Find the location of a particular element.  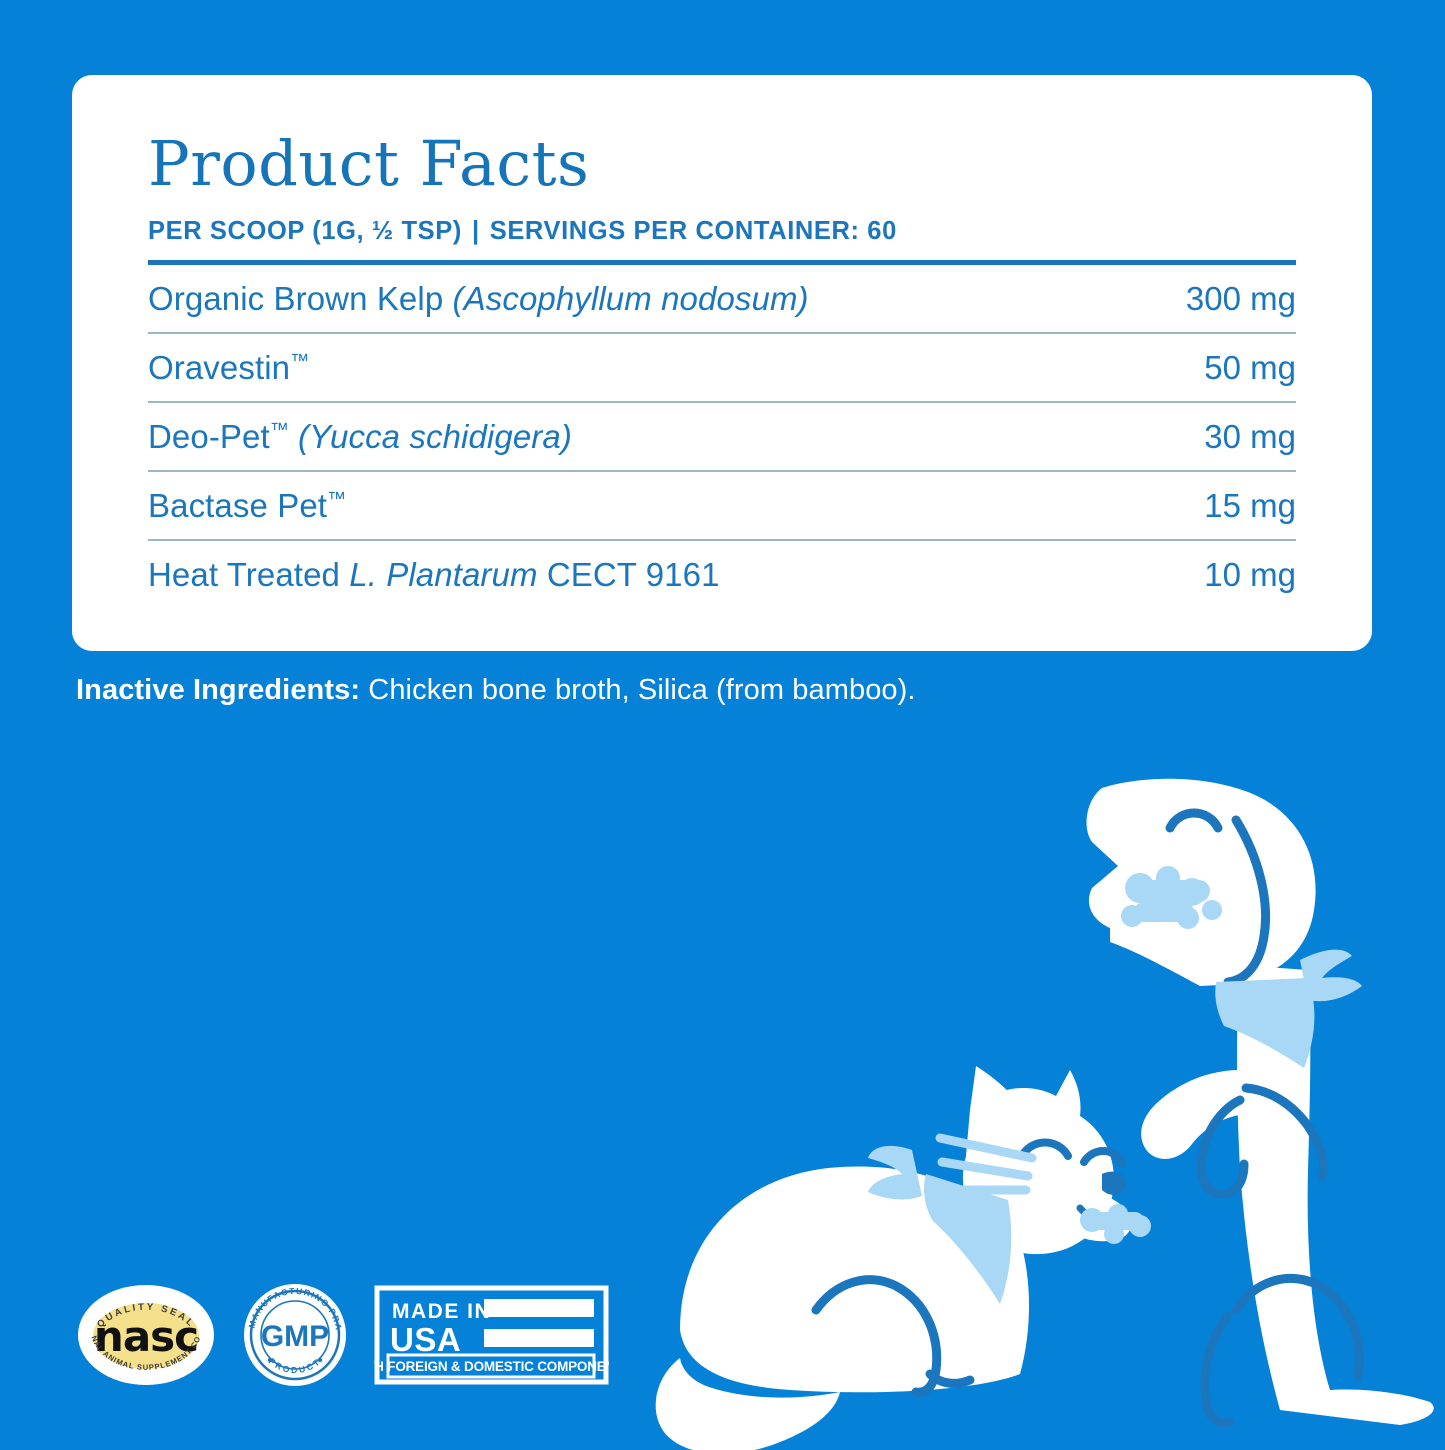

page-title: Product Facts is located at coordinates (369, 163).